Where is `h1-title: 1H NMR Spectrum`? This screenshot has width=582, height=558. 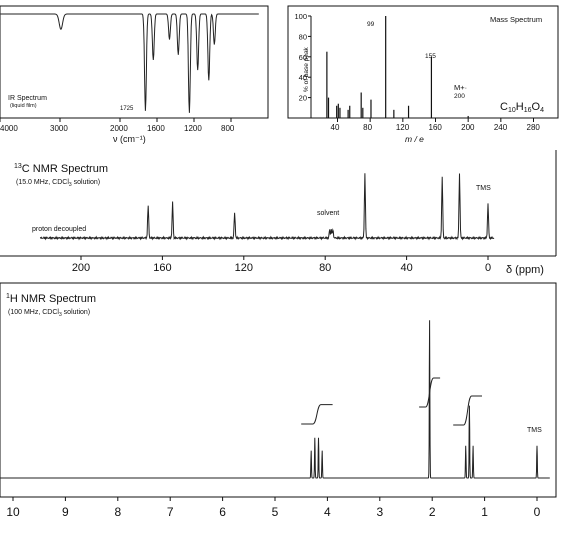
h1-title: 1H NMR Spectrum is located at coordinates (51, 299).